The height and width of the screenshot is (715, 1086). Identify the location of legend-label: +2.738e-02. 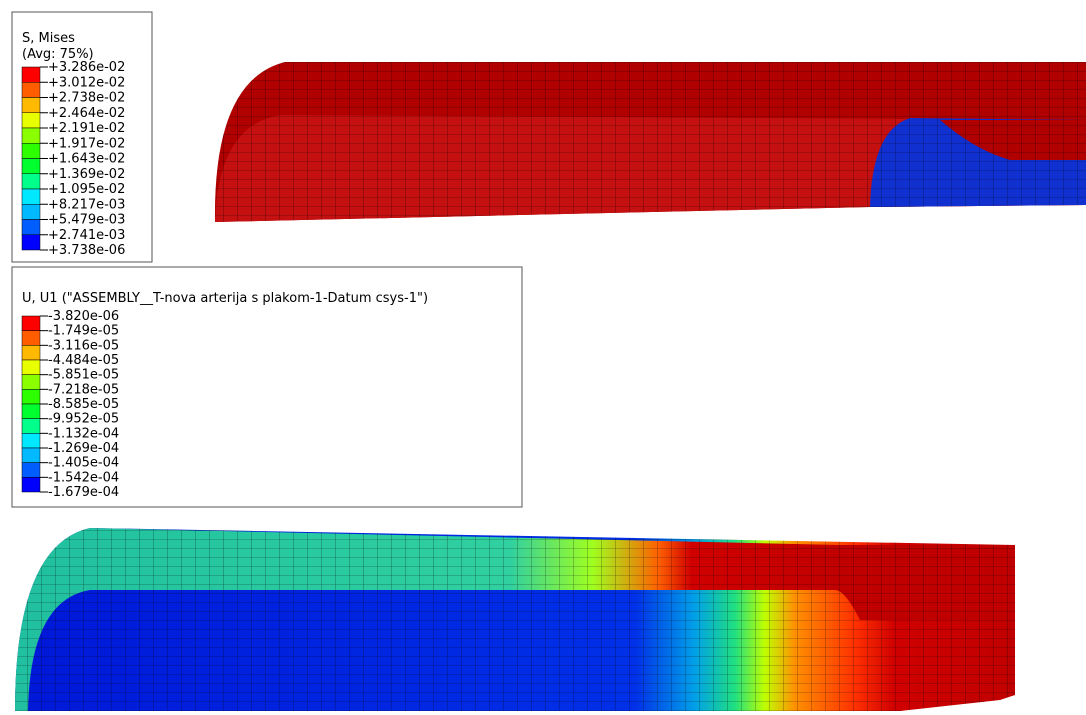
(86, 98).